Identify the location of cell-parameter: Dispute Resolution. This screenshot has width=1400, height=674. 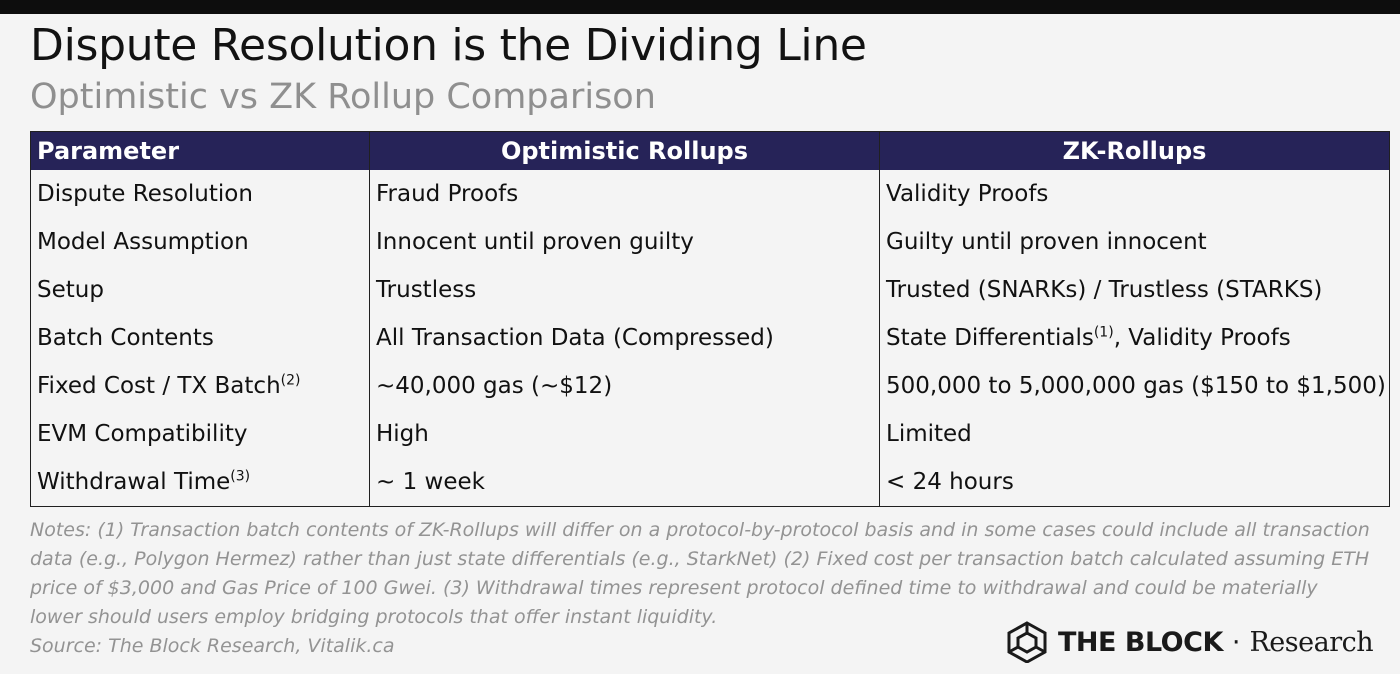
(200, 194).